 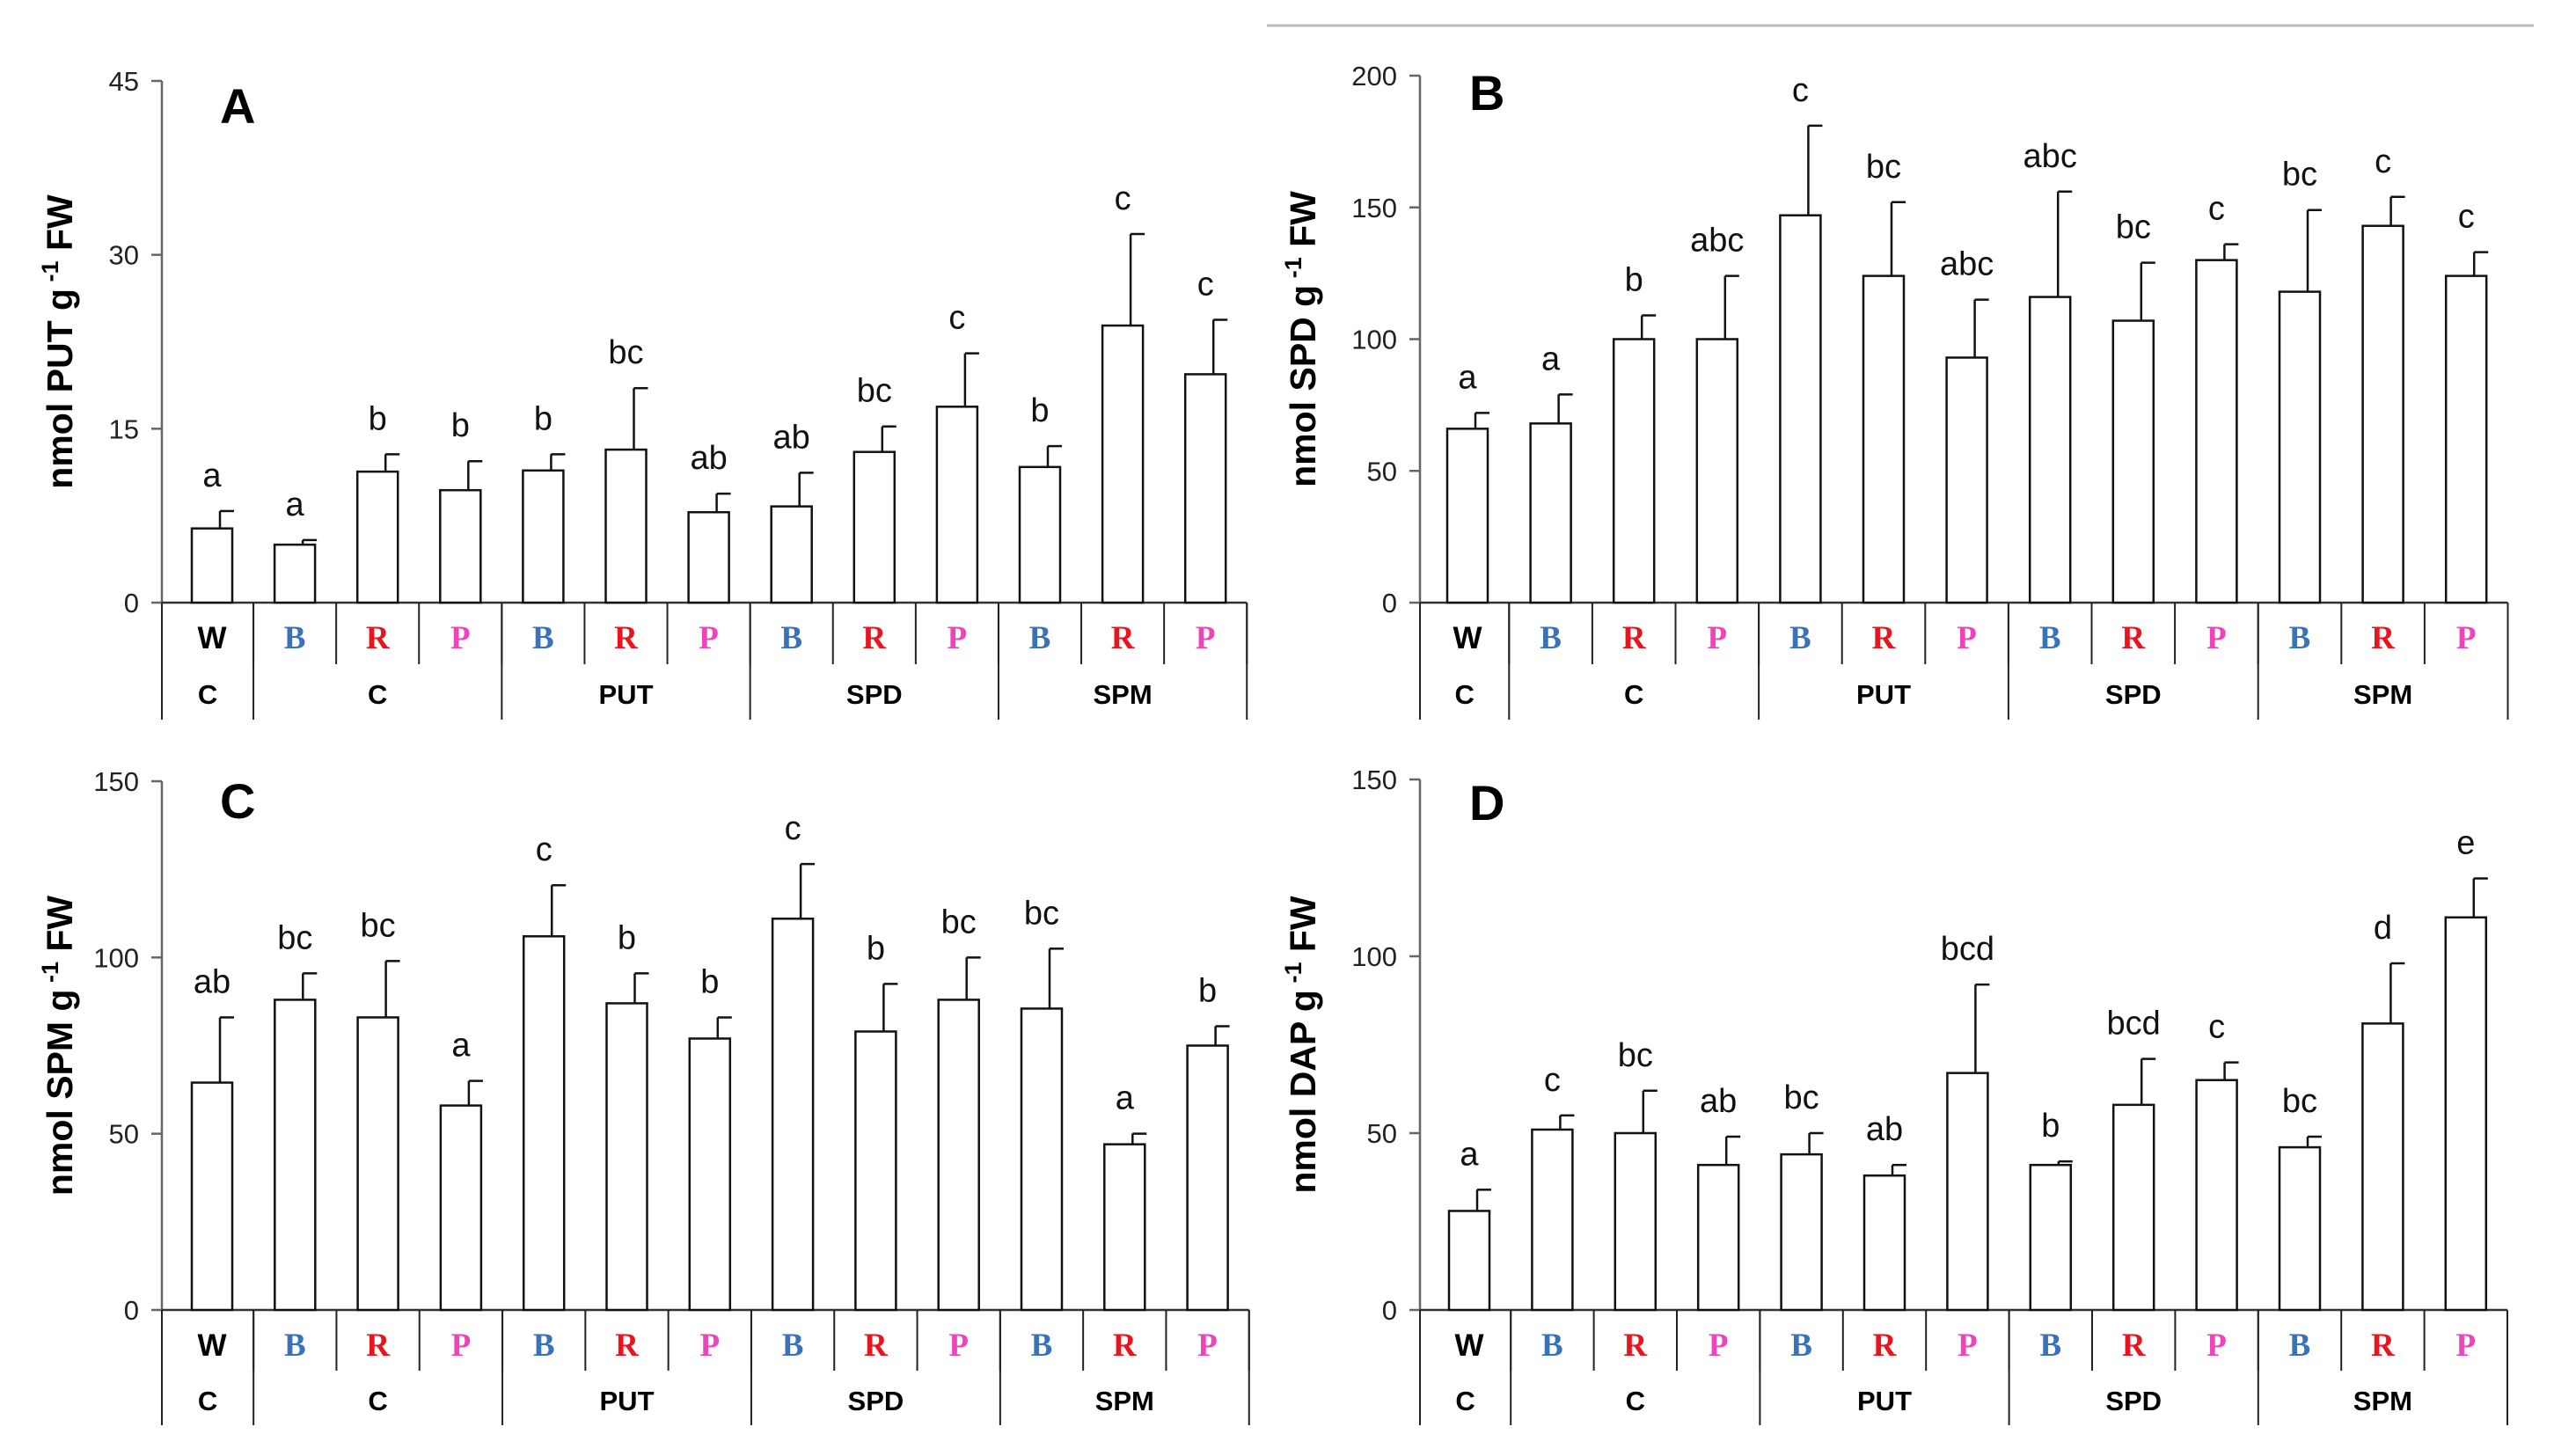 I want to click on significance-label: e, so click(x=2465, y=843).